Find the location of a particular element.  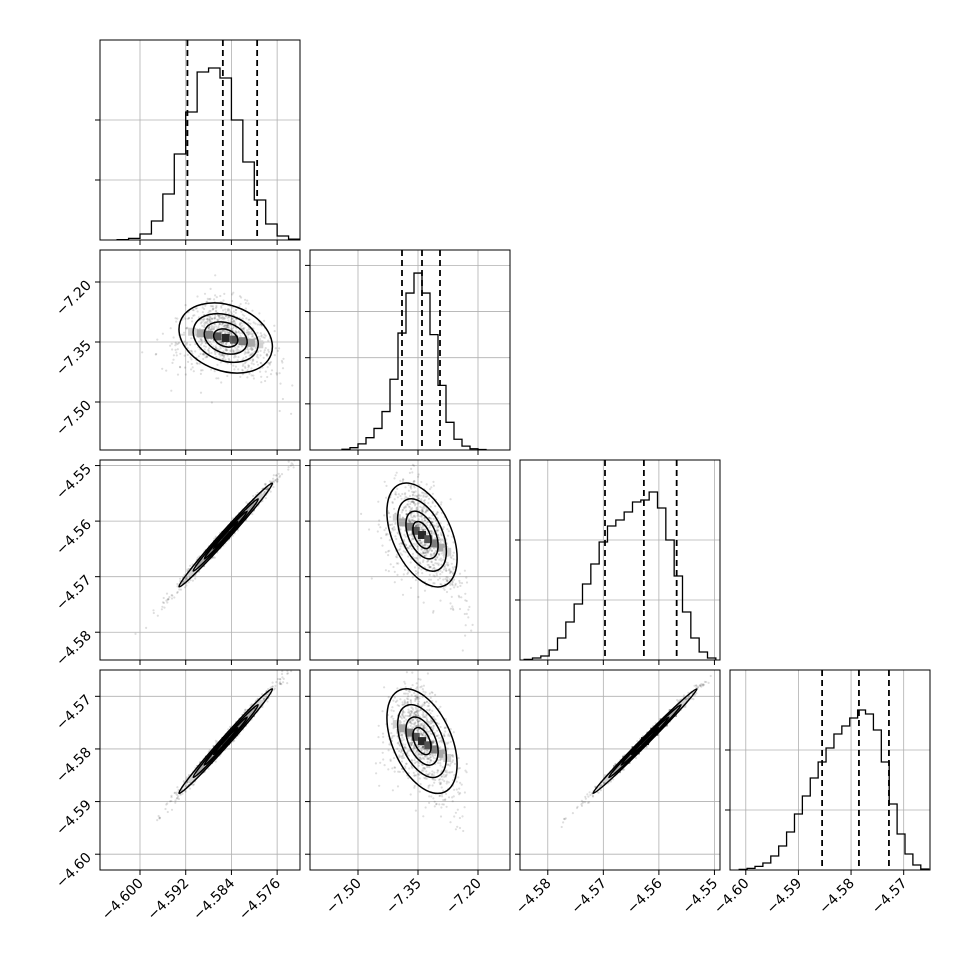

x-tick-label-2-1: −4.57 is located at coordinates (590, 897).